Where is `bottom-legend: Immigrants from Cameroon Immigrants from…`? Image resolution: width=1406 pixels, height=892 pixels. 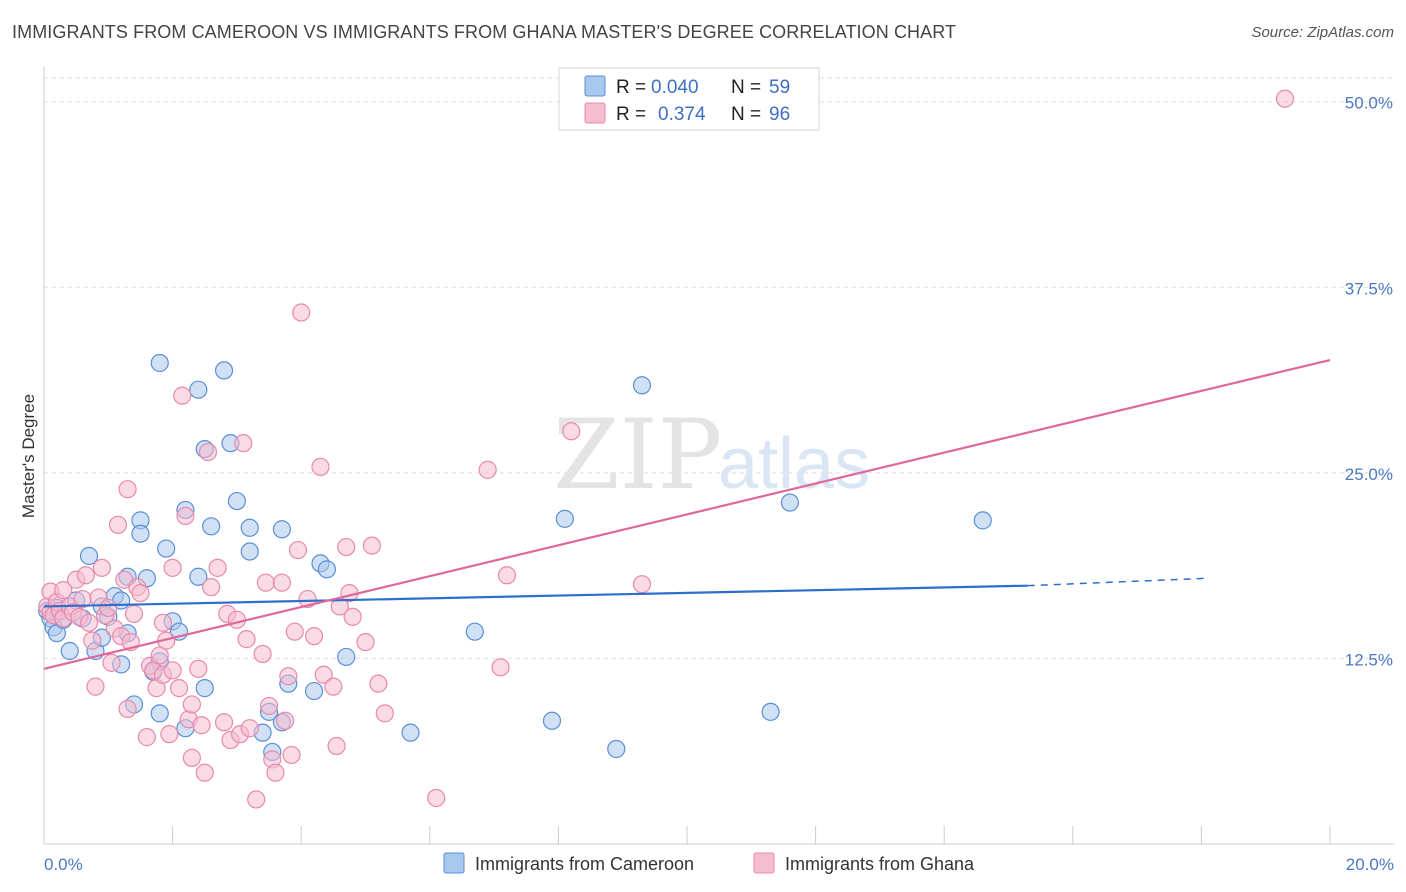
bottom-legend: Immigrants from Cameroon Immigrants from… is located at coordinates (709, 863).